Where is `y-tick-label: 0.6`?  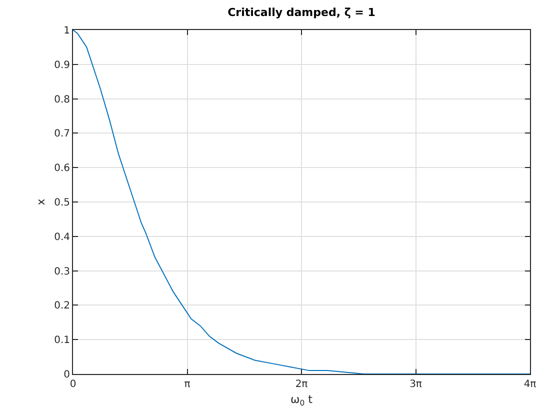 y-tick-label: 0.6 is located at coordinates (62, 168).